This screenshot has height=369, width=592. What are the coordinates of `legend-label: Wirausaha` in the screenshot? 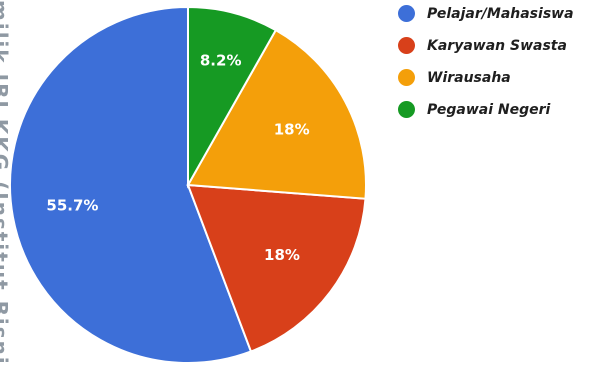 It's located at (469, 77).